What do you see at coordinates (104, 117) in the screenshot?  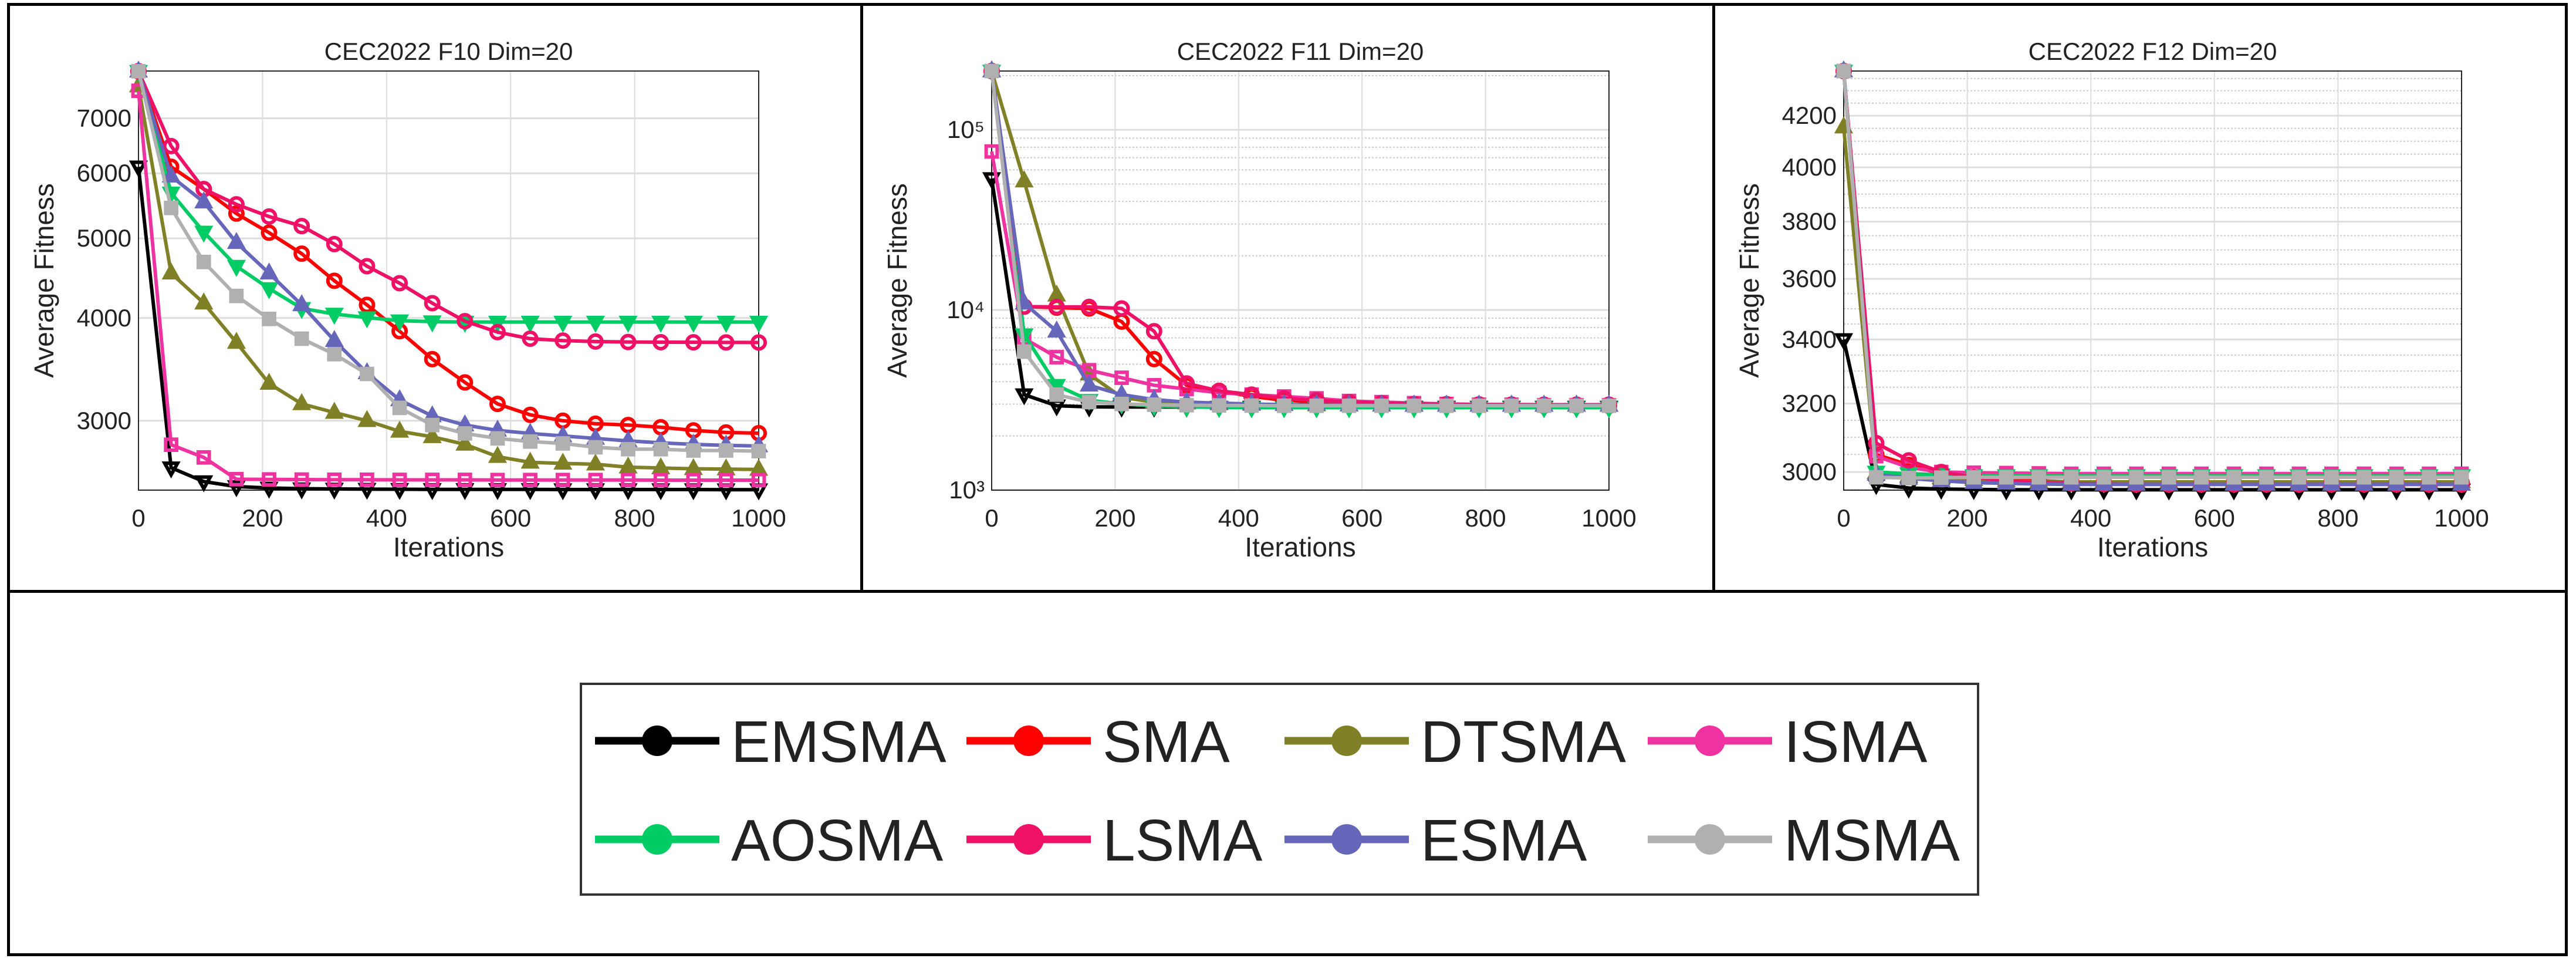 I see `y-tick-label: 7000` at bounding box center [104, 117].